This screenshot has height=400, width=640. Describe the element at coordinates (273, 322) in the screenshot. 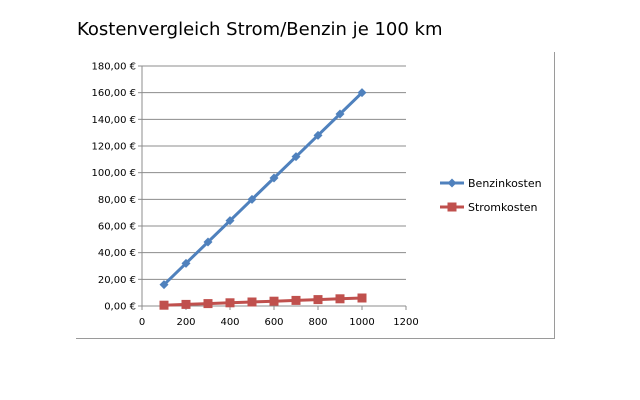

I see `x-tick-label: 600` at that location.